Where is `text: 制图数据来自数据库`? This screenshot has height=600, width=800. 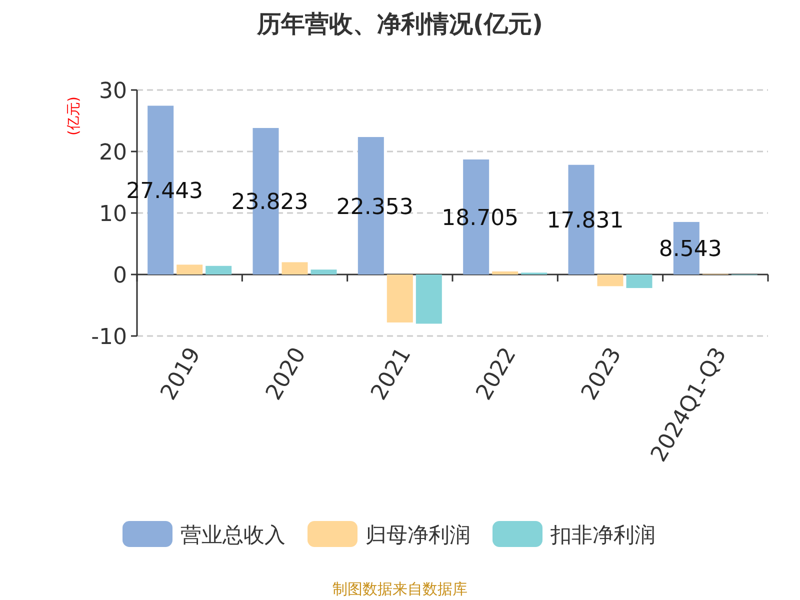
text: 制图数据来自数据库 is located at coordinates (400, 589).